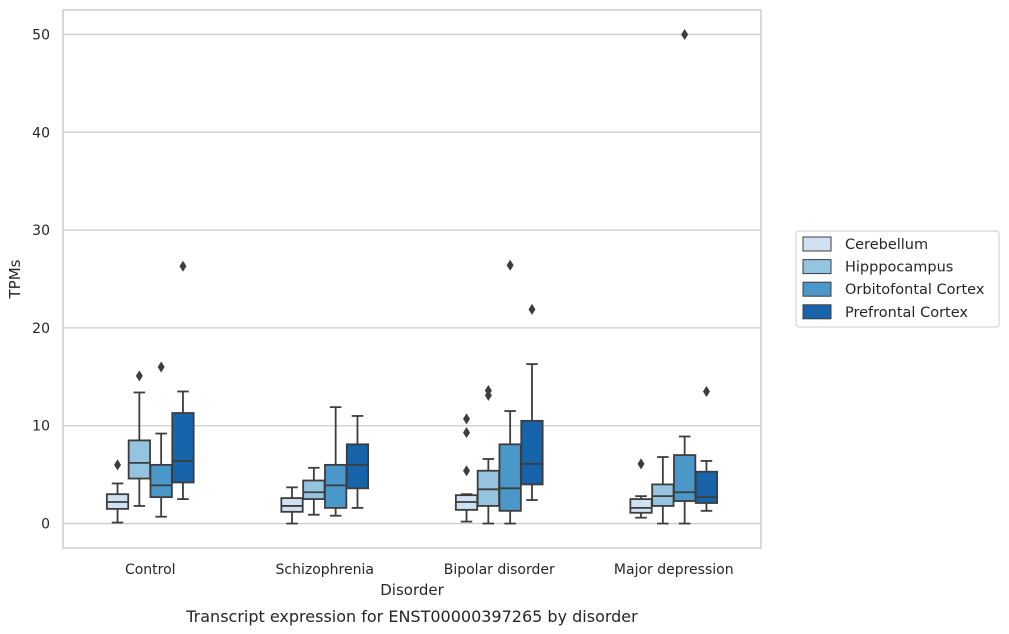  Describe the element at coordinates (412, 590) in the screenshot. I see `x-axis-title: Disorder` at that location.